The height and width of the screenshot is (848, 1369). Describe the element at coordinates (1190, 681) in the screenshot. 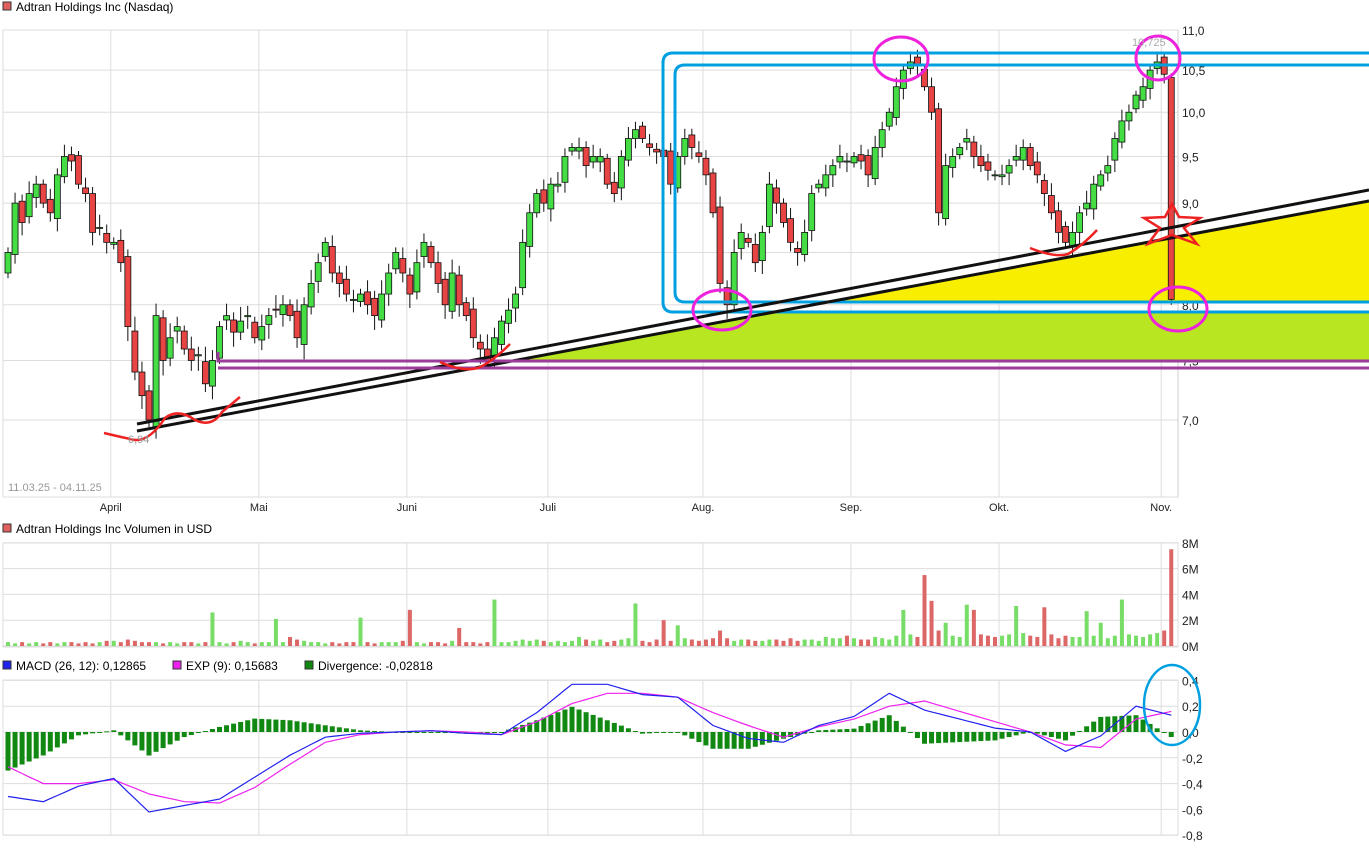

I see `macd-axis-tick: 0,4` at that location.